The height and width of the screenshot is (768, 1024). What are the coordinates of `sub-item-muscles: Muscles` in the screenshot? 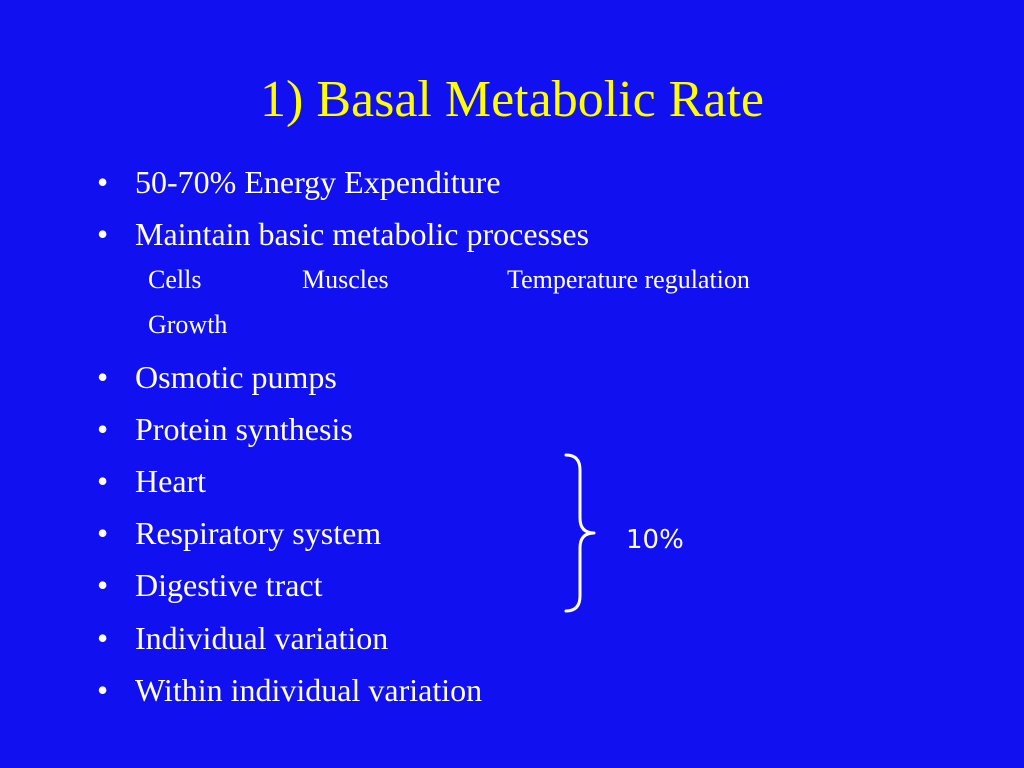 It's located at (345, 279).